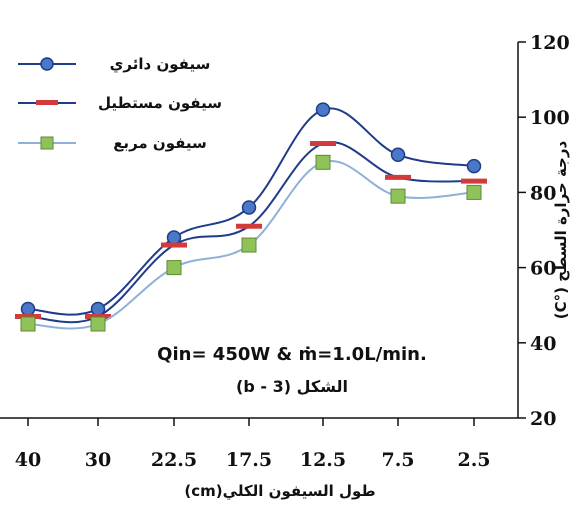 This screenshot has width=576, height=506. I want to click on x-axis-label: طول السيفون الكلي(cm), so click(279, 491).